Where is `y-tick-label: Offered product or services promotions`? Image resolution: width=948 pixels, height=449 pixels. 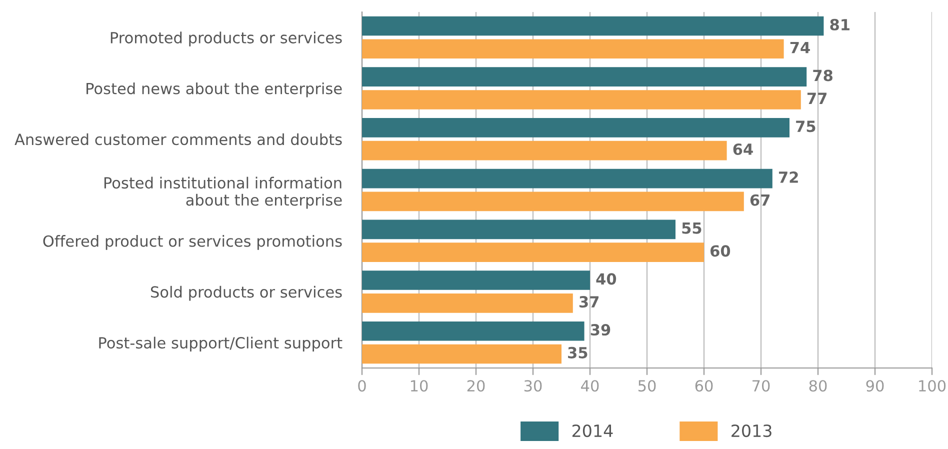
y-tick-label: Offered product or services promotions is located at coordinates (192, 242).